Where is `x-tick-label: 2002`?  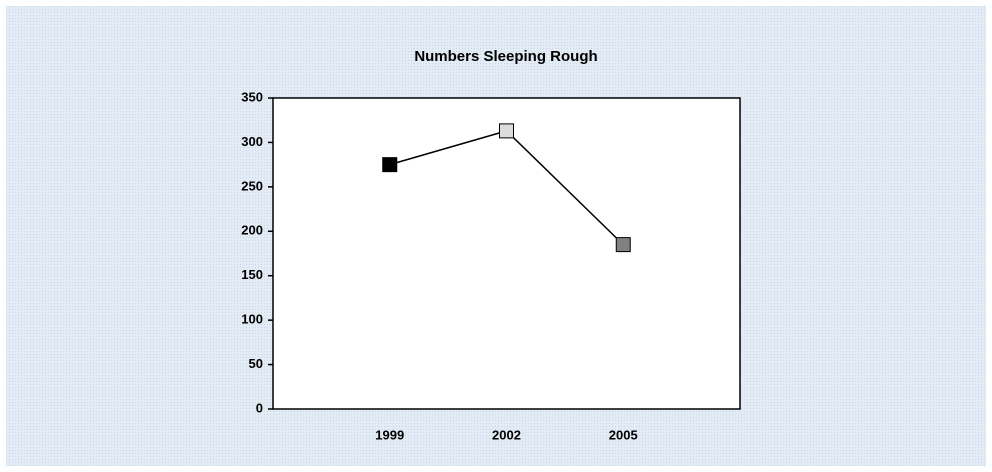
x-tick-label: 2002 is located at coordinates (506, 434).